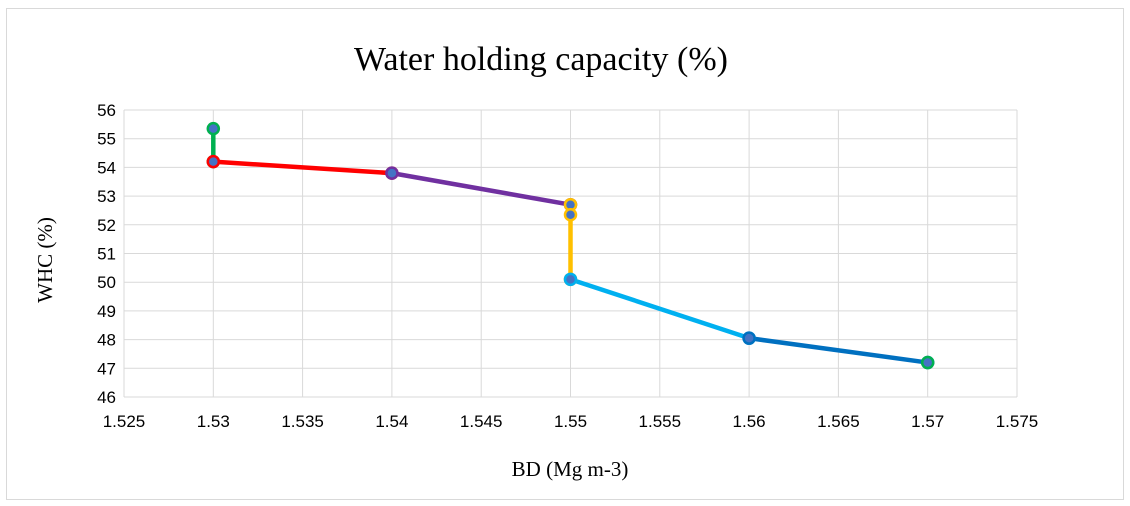 The image size is (1130, 506). I want to click on chart-title: Water holding capacity (%), so click(541, 59).